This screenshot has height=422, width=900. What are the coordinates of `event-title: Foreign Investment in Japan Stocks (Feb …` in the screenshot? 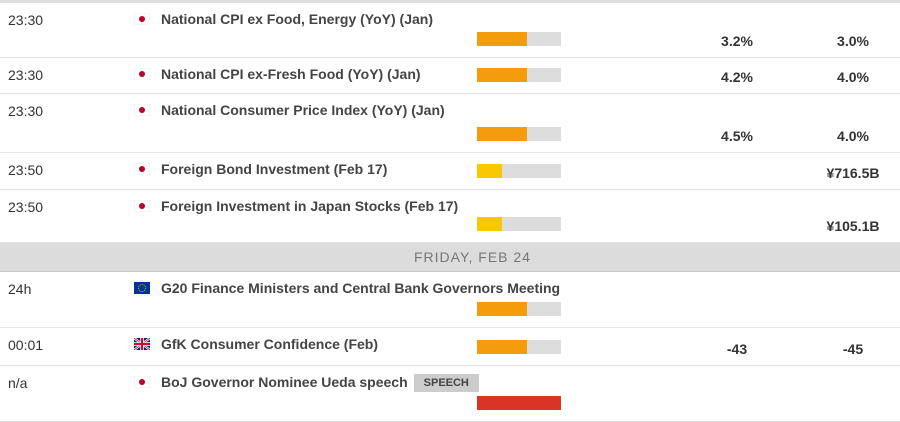 It's located at (309, 206).